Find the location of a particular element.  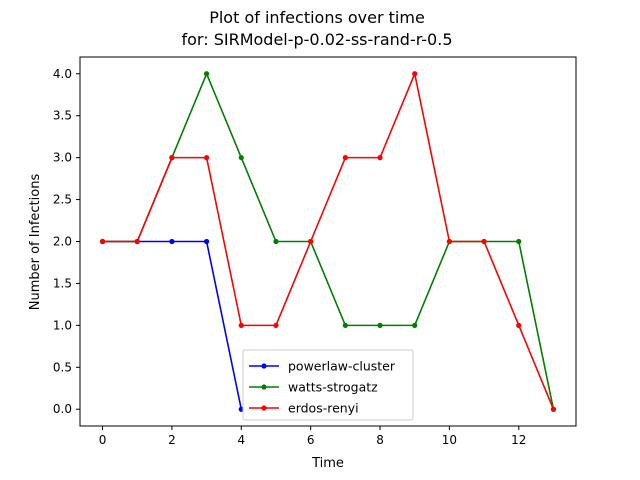

legend-entry-powerlaw-cluster: powerlaw-cluster is located at coordinates (322, 366).